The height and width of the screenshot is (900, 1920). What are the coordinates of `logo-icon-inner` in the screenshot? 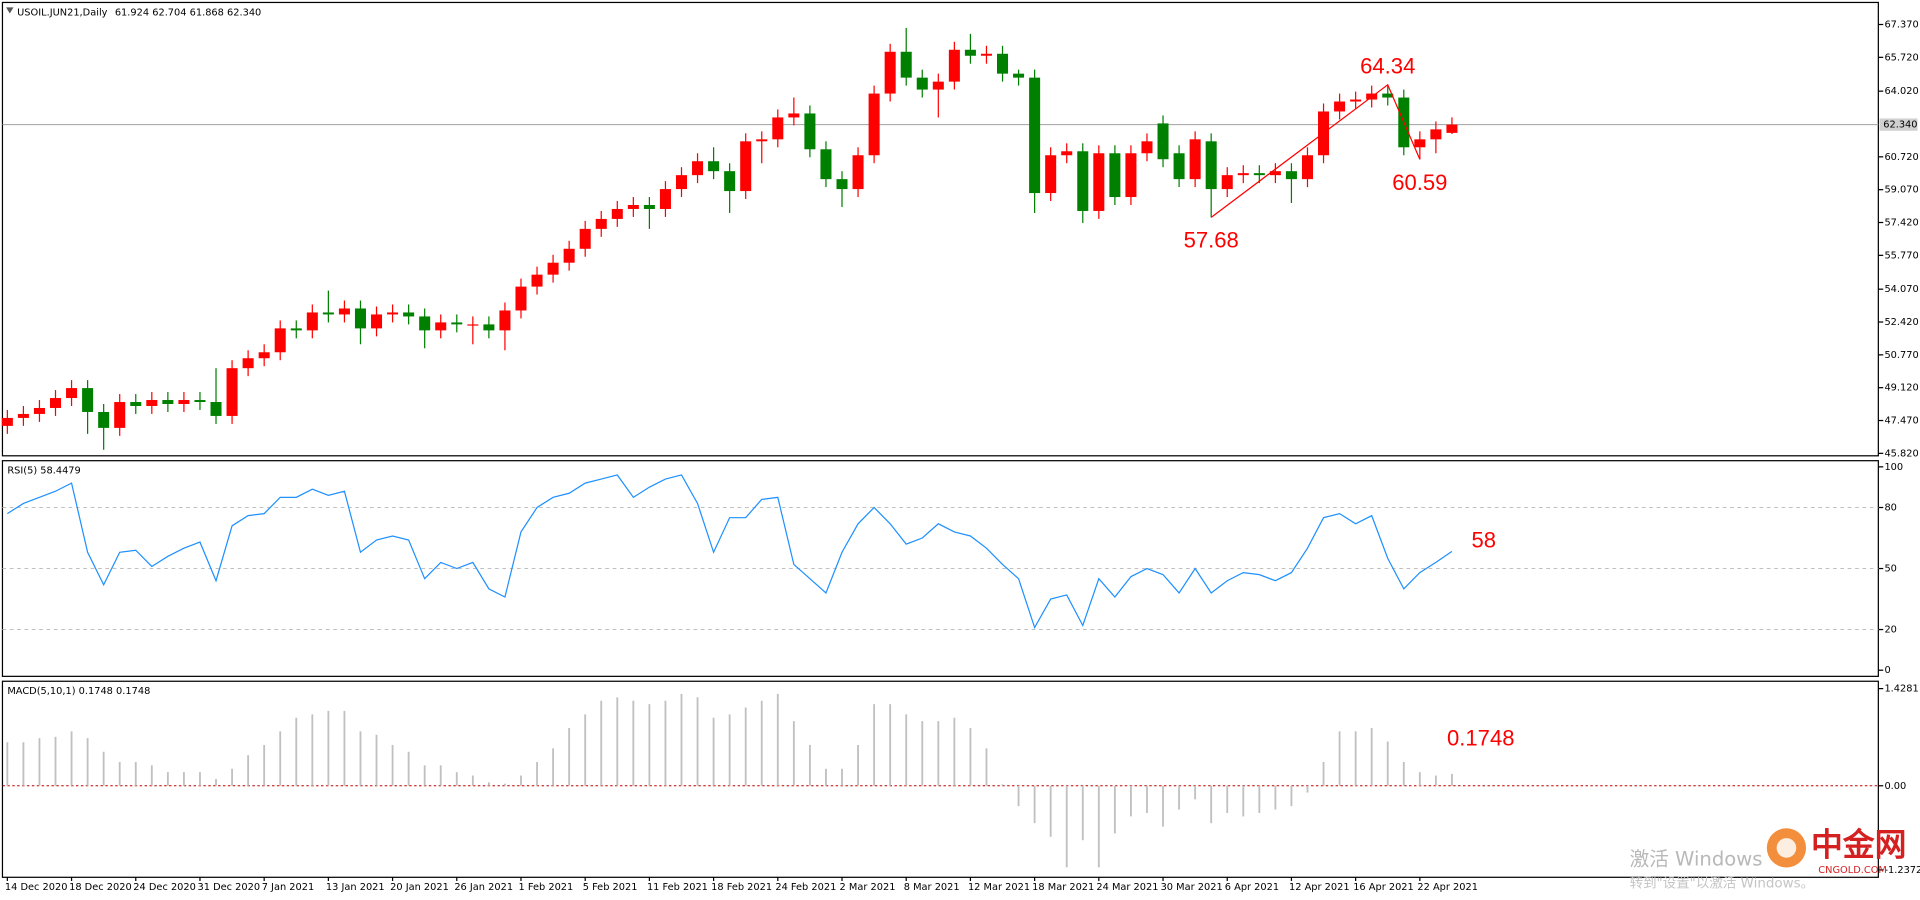 It's located at (1786, 848).